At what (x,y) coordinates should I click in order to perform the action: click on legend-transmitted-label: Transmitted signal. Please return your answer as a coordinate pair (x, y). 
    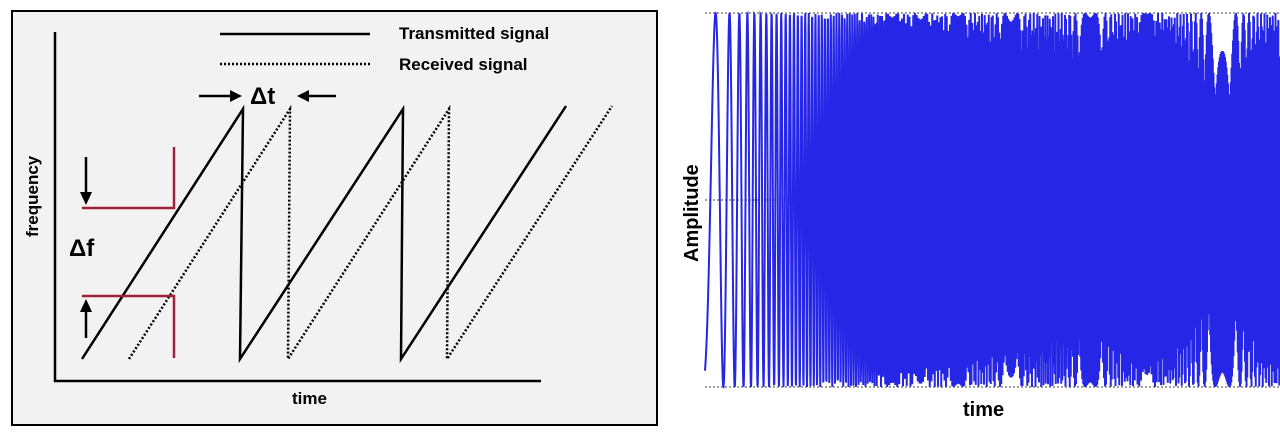
    Looking at the image, I should click on (474, 33).